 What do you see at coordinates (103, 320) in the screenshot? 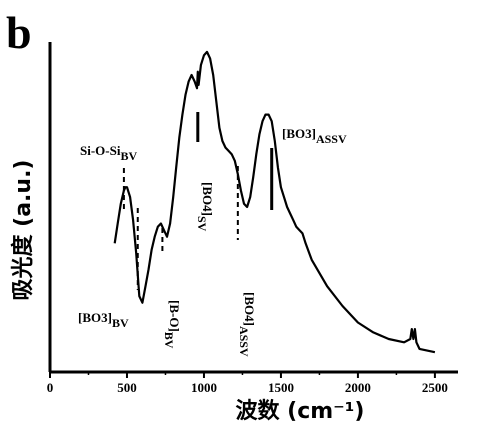
I see `annotation-label: [BO3]BV` at bounding box center [103, 320].